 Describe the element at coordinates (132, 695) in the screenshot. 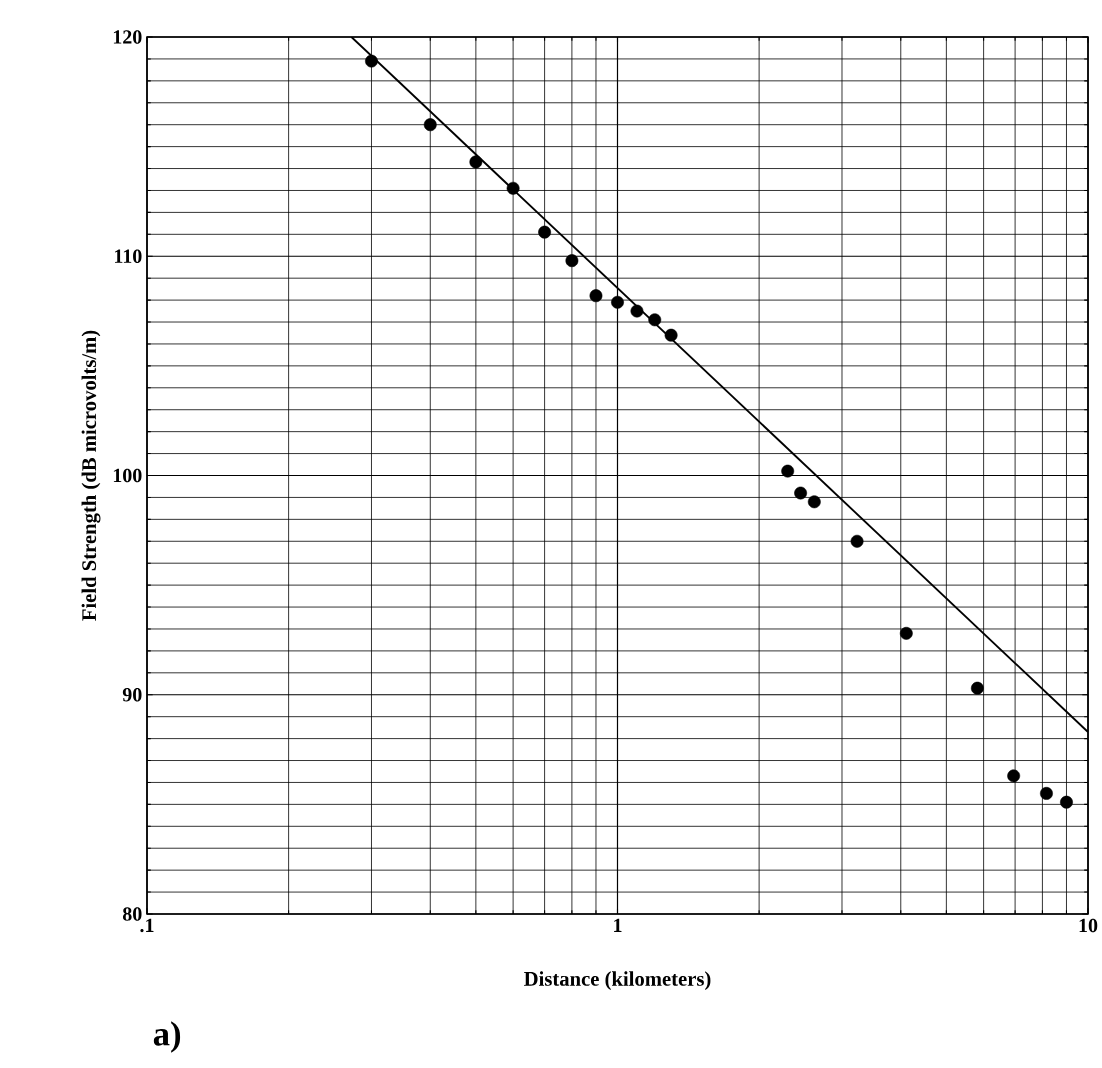

I see `y-tick-label: 90` at that location.